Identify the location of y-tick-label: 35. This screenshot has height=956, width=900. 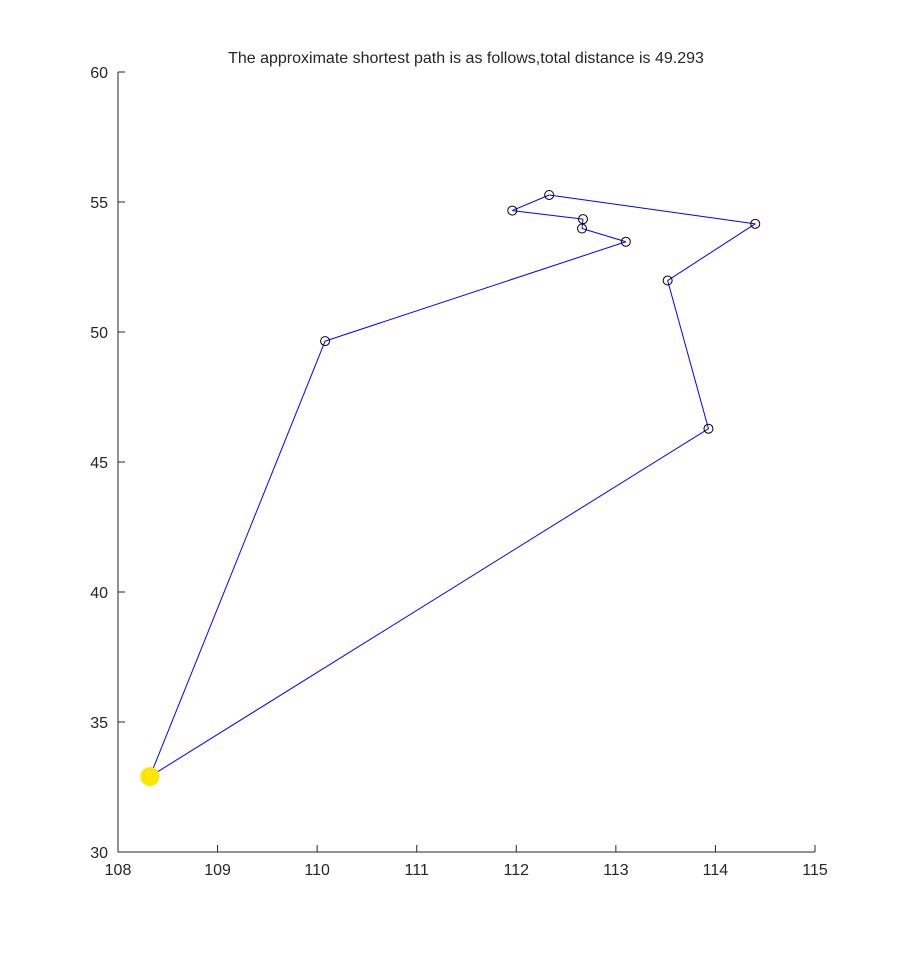
(99, 723).